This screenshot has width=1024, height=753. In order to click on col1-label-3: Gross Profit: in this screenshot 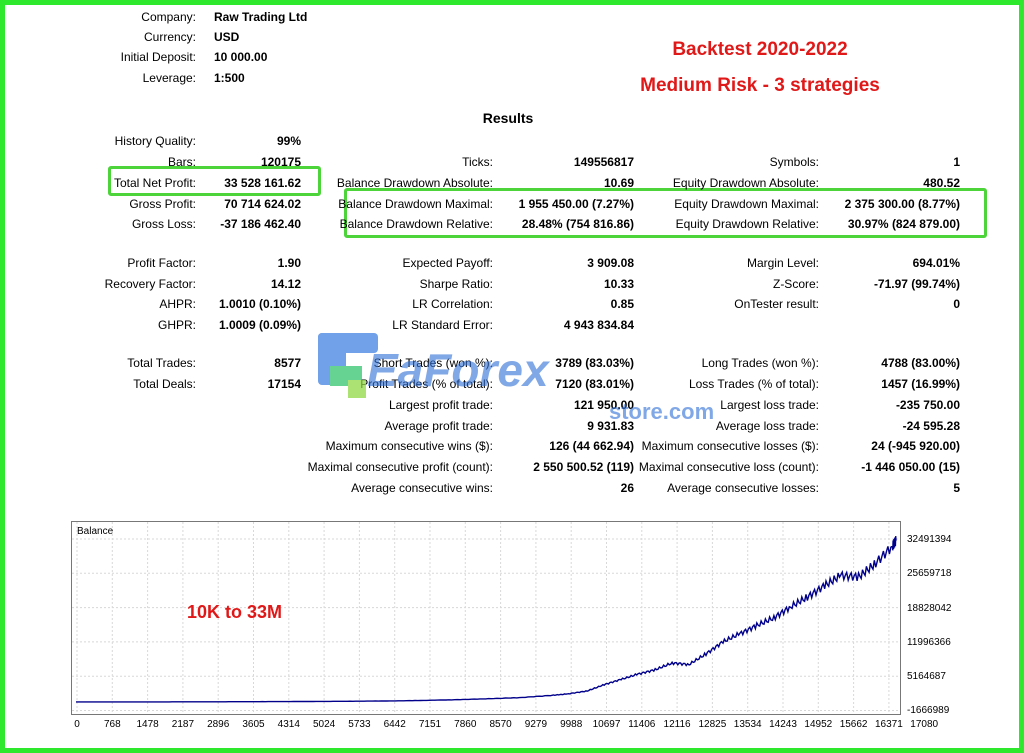, I will do `click(162, 204)`.